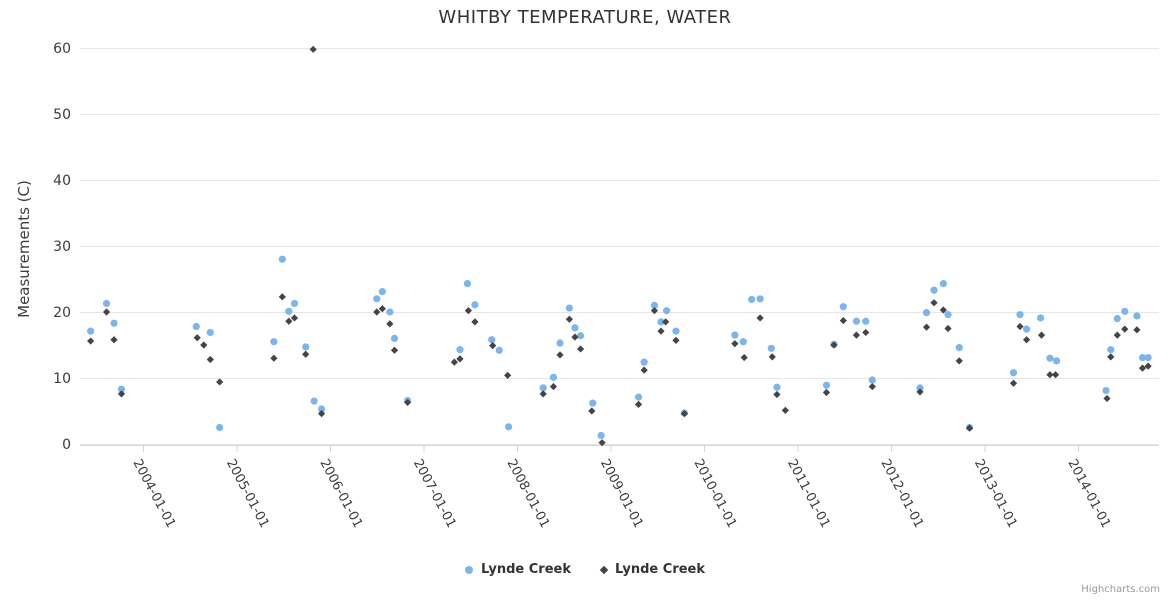 The width and height of the screenshot is (1170, 600). What do you see at coordinates (652, 569) in the screenshot?
I see `legend-item-lynde-creek-2: Lynde Creek` at bounding box center [652, 569].